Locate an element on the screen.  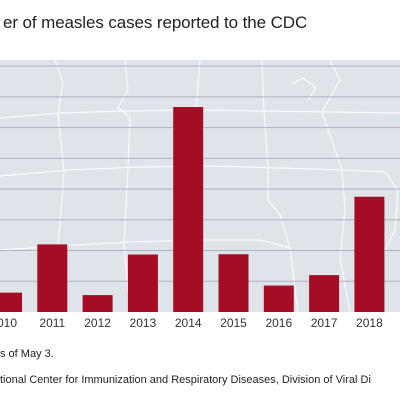
x-tick-label-2013: 2013 is located at coordinates (143, 323).